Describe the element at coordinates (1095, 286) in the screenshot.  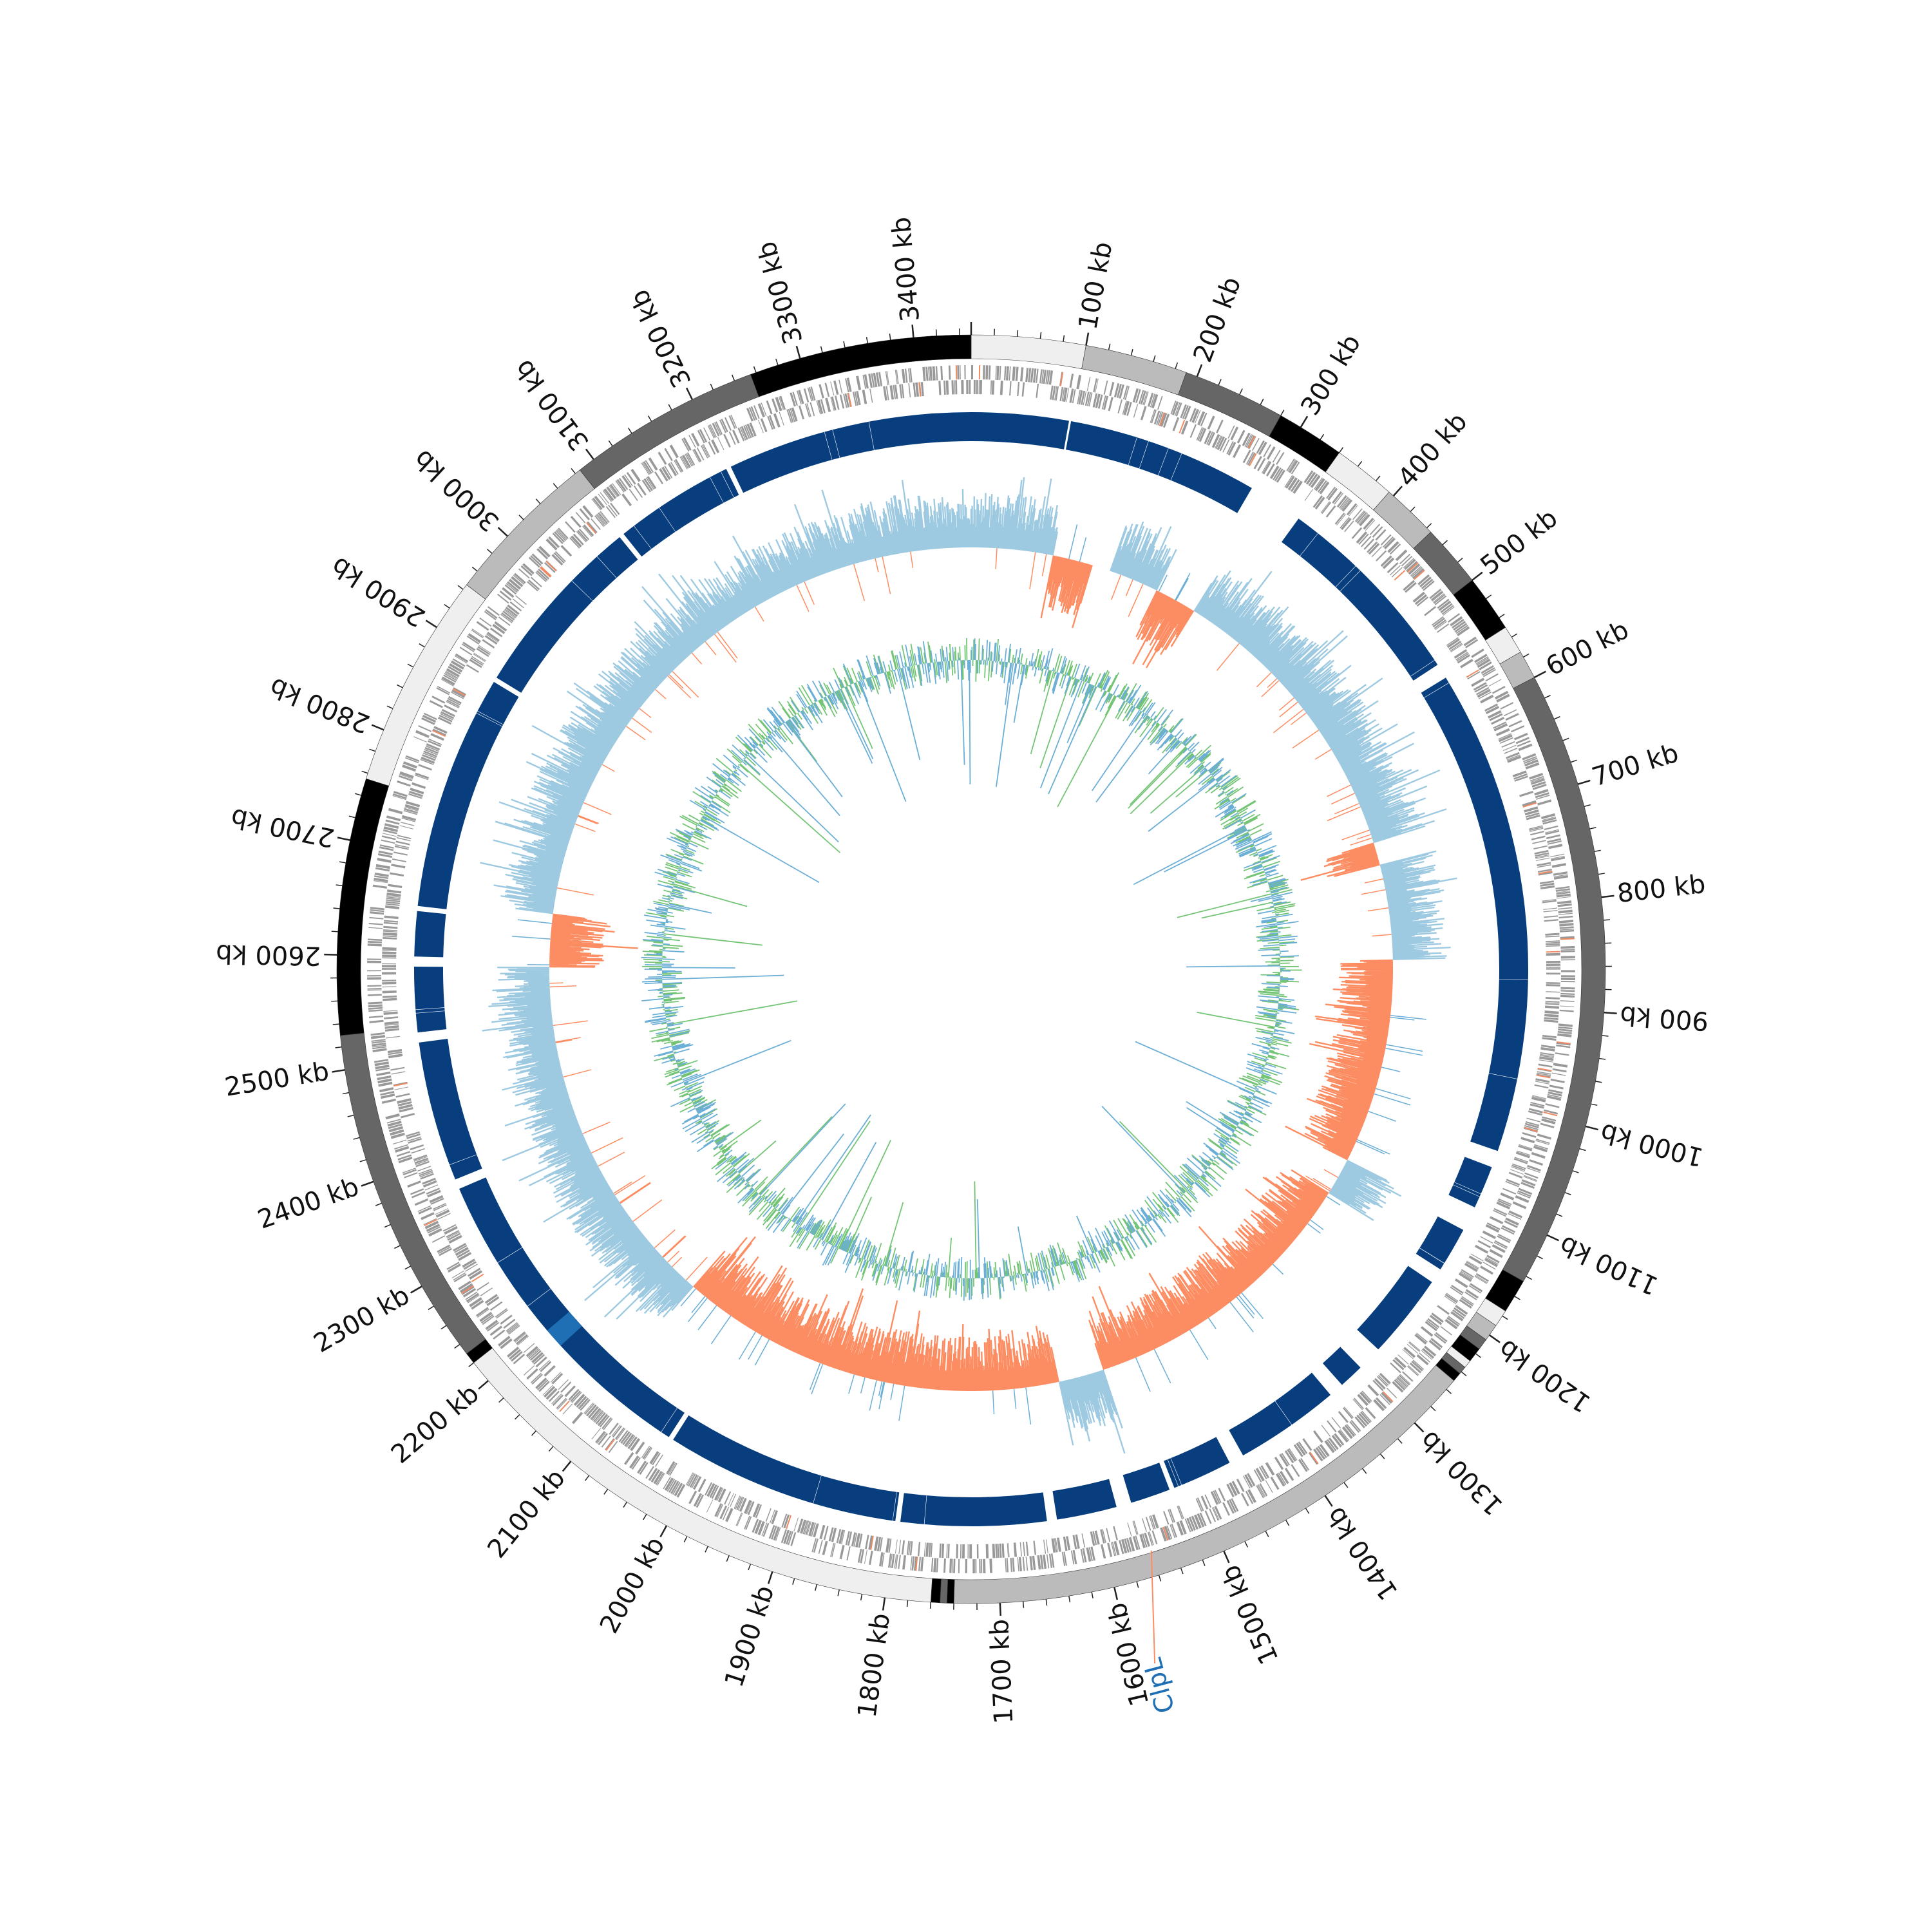
I see `tick-label-100: 100 kb` at that location.